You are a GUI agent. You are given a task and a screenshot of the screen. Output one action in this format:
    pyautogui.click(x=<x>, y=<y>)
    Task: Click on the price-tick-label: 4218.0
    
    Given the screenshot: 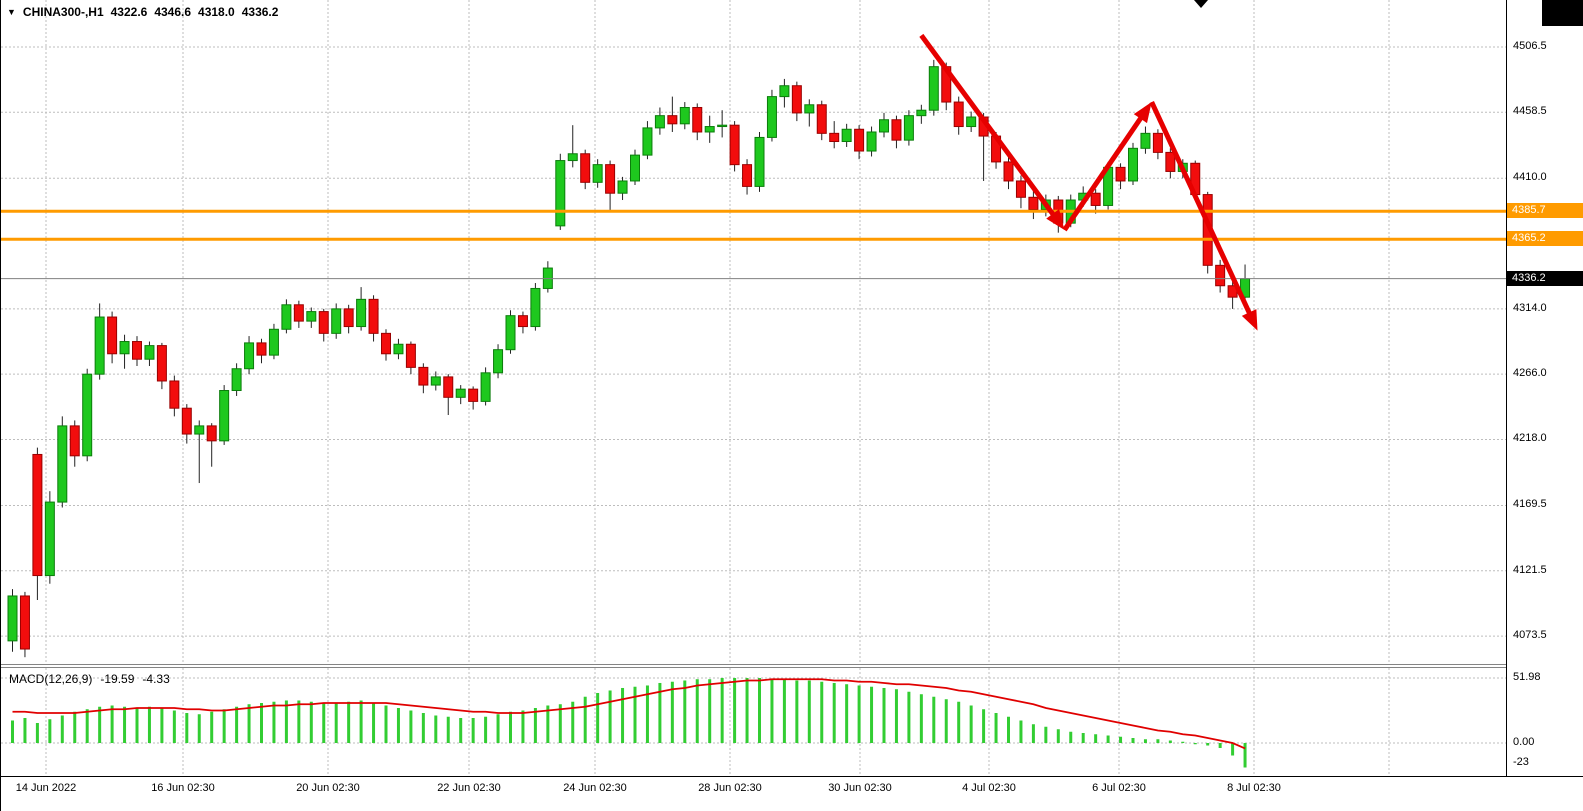 What is the action you would take?
    pyautogui.click(x=1530, y=438)
    